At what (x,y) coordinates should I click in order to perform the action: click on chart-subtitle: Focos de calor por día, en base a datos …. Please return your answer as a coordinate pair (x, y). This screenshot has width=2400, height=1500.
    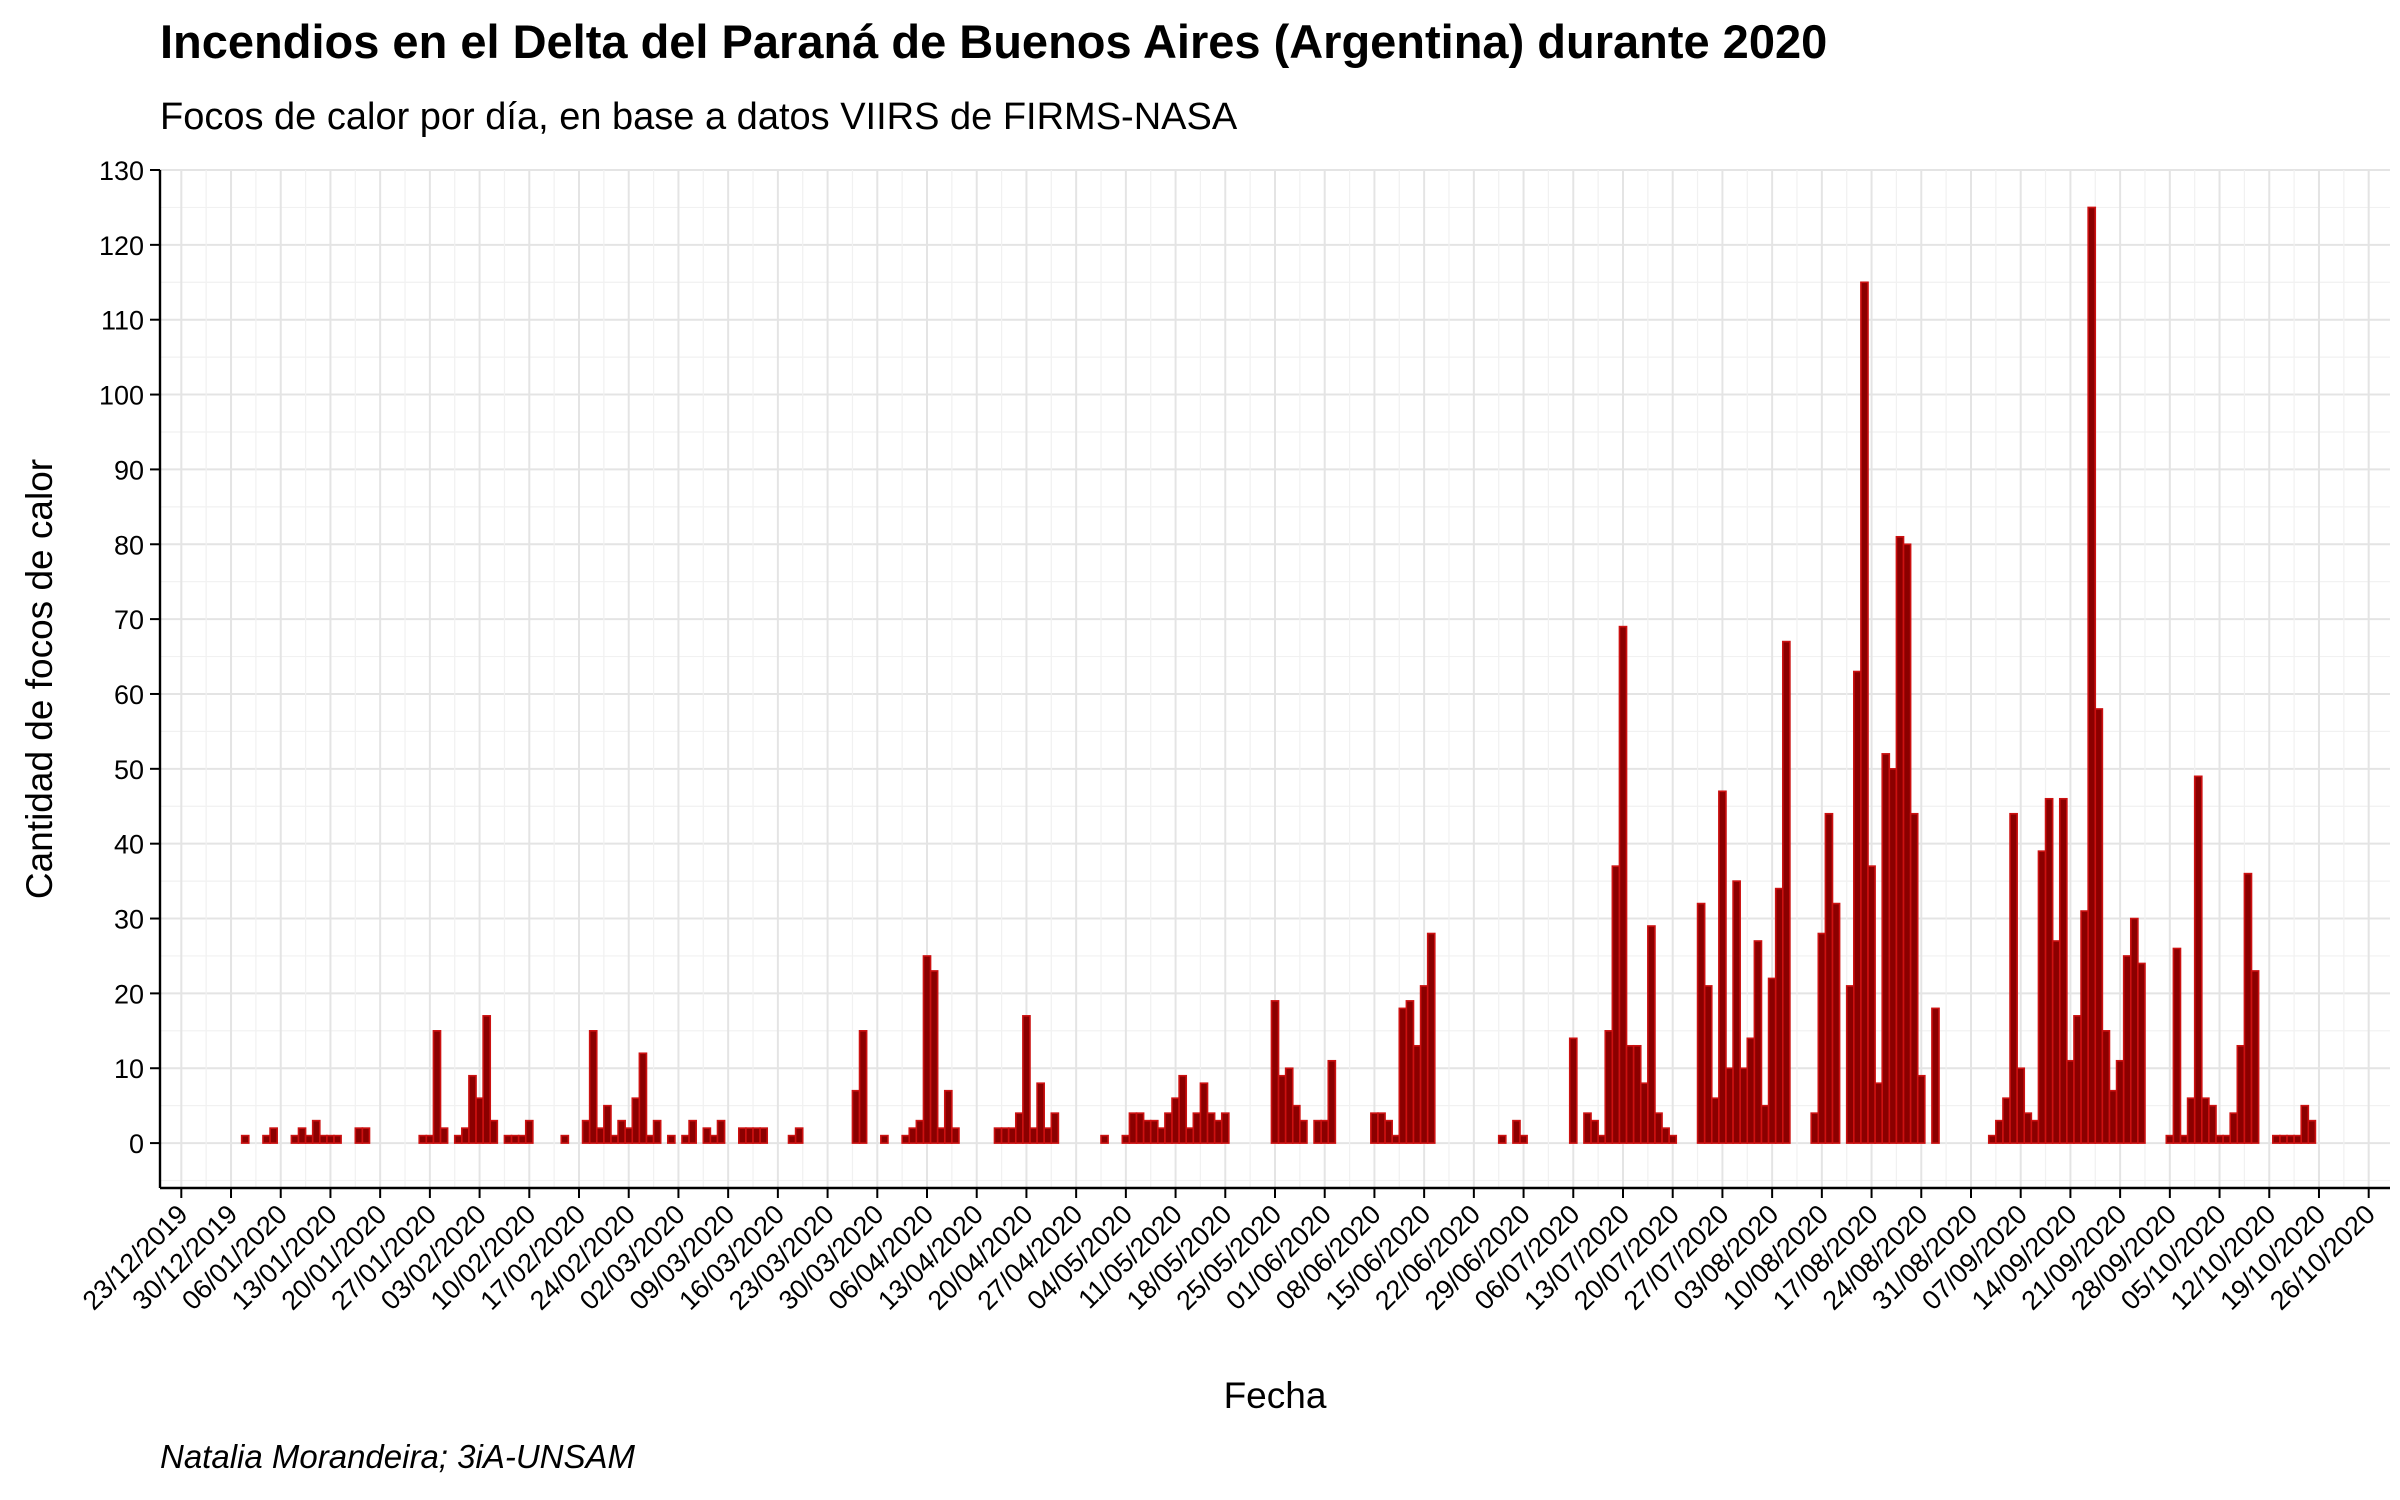
    Looking at the image, I should click on (699, 117).